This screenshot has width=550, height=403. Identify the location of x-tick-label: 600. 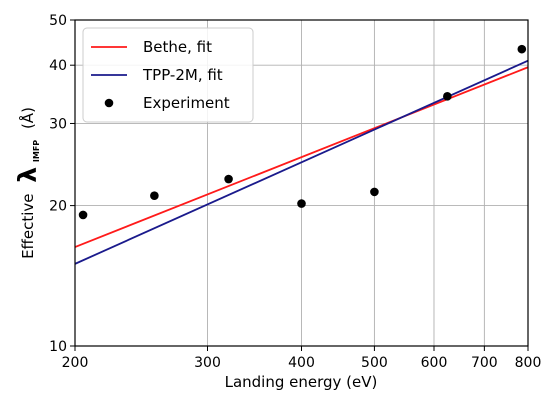
(434, 363).